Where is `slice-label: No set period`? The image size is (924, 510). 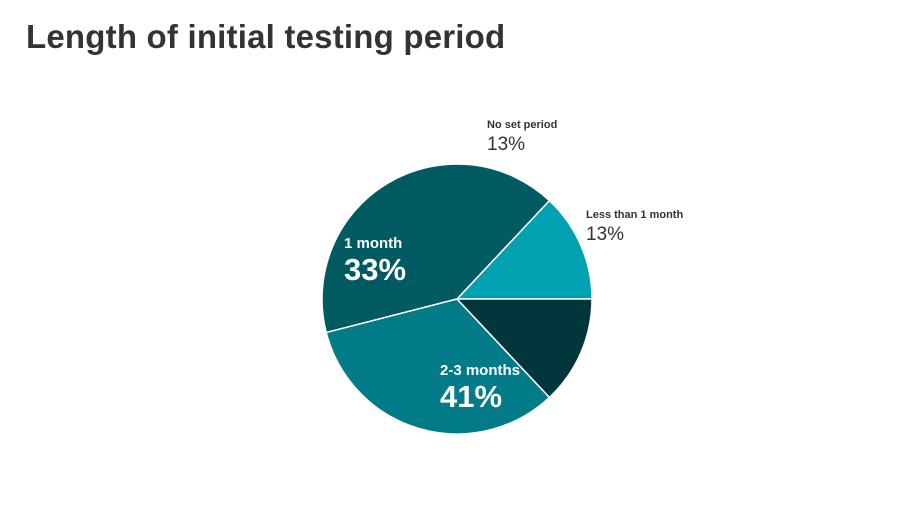
slice-label: No set period is located at coordinates (522, 125).